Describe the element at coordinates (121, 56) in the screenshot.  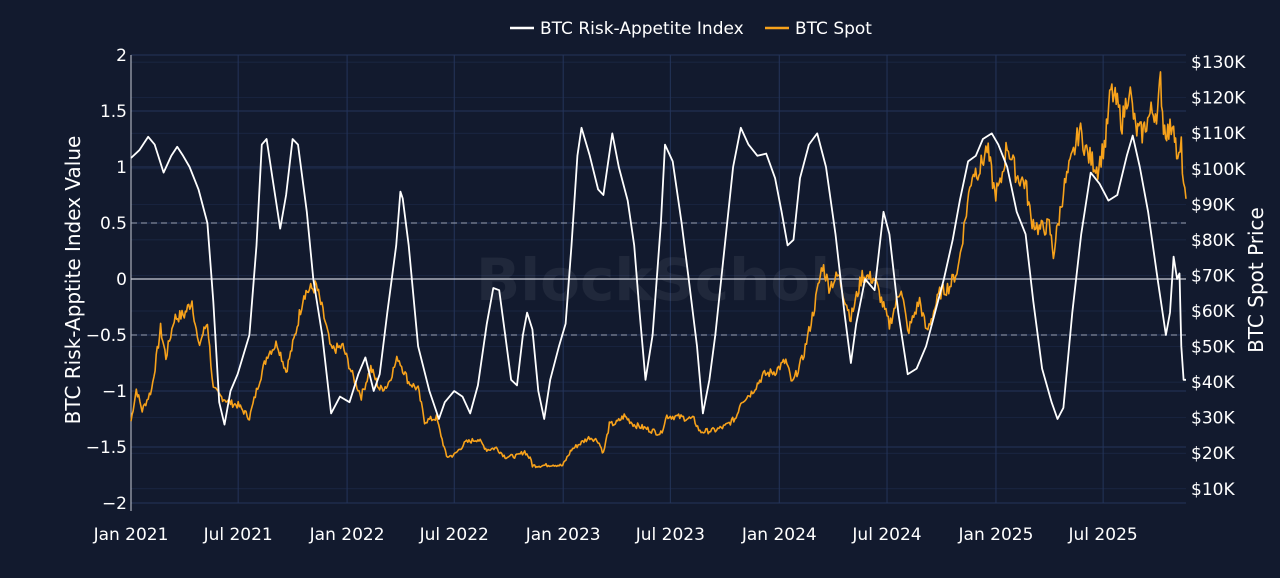
I see `left-tick-label: 2` at that location.